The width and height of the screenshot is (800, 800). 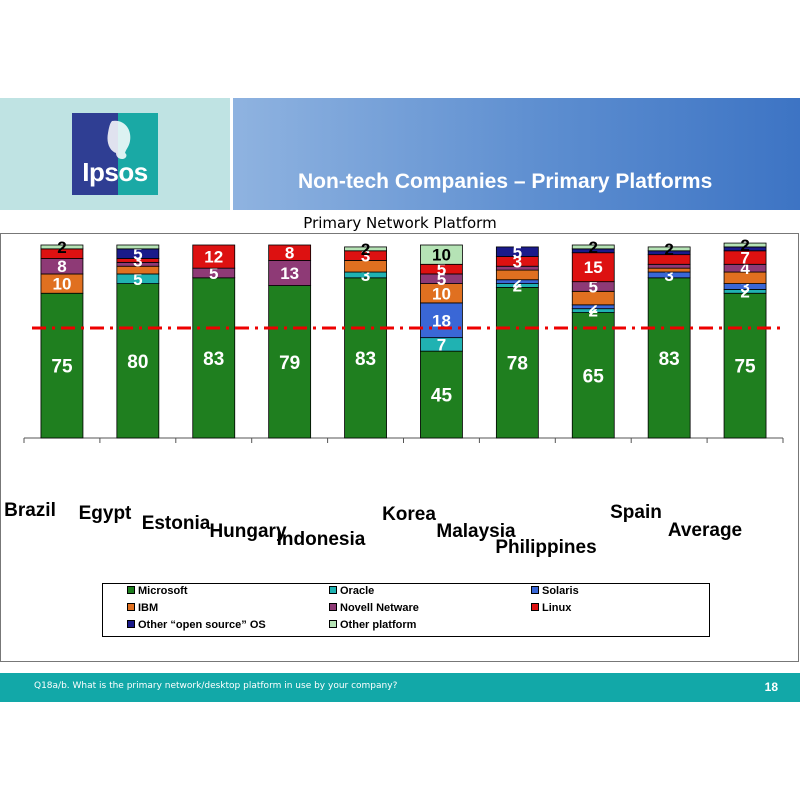 What do you see at coordinates (30, 510) in the screenshot?
I see `category-label: Brazil` at bounding box center [30, 510].